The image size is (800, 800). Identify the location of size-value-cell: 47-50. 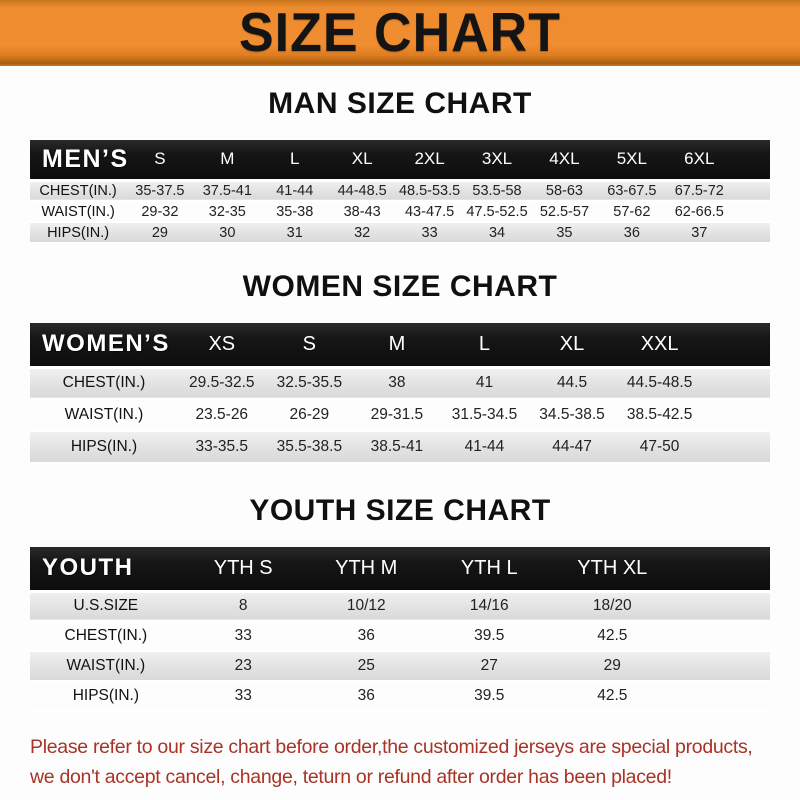
(659, 447).